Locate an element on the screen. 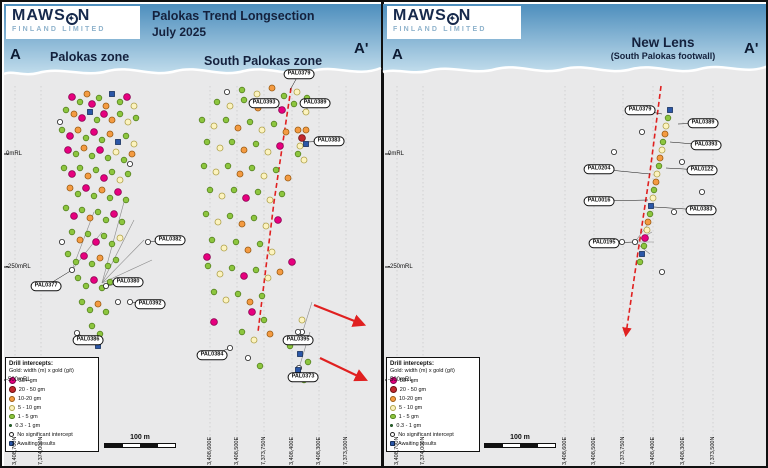  drillhole-label: PAL0384 is located at coordinates (212, 355).